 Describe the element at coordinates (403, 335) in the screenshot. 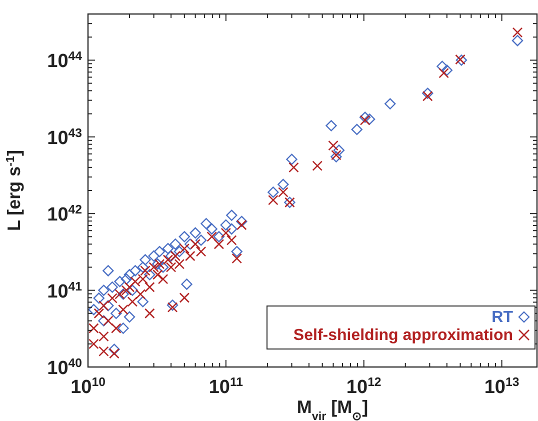

I see `legend-label: Self-shielding approximation` at that location.